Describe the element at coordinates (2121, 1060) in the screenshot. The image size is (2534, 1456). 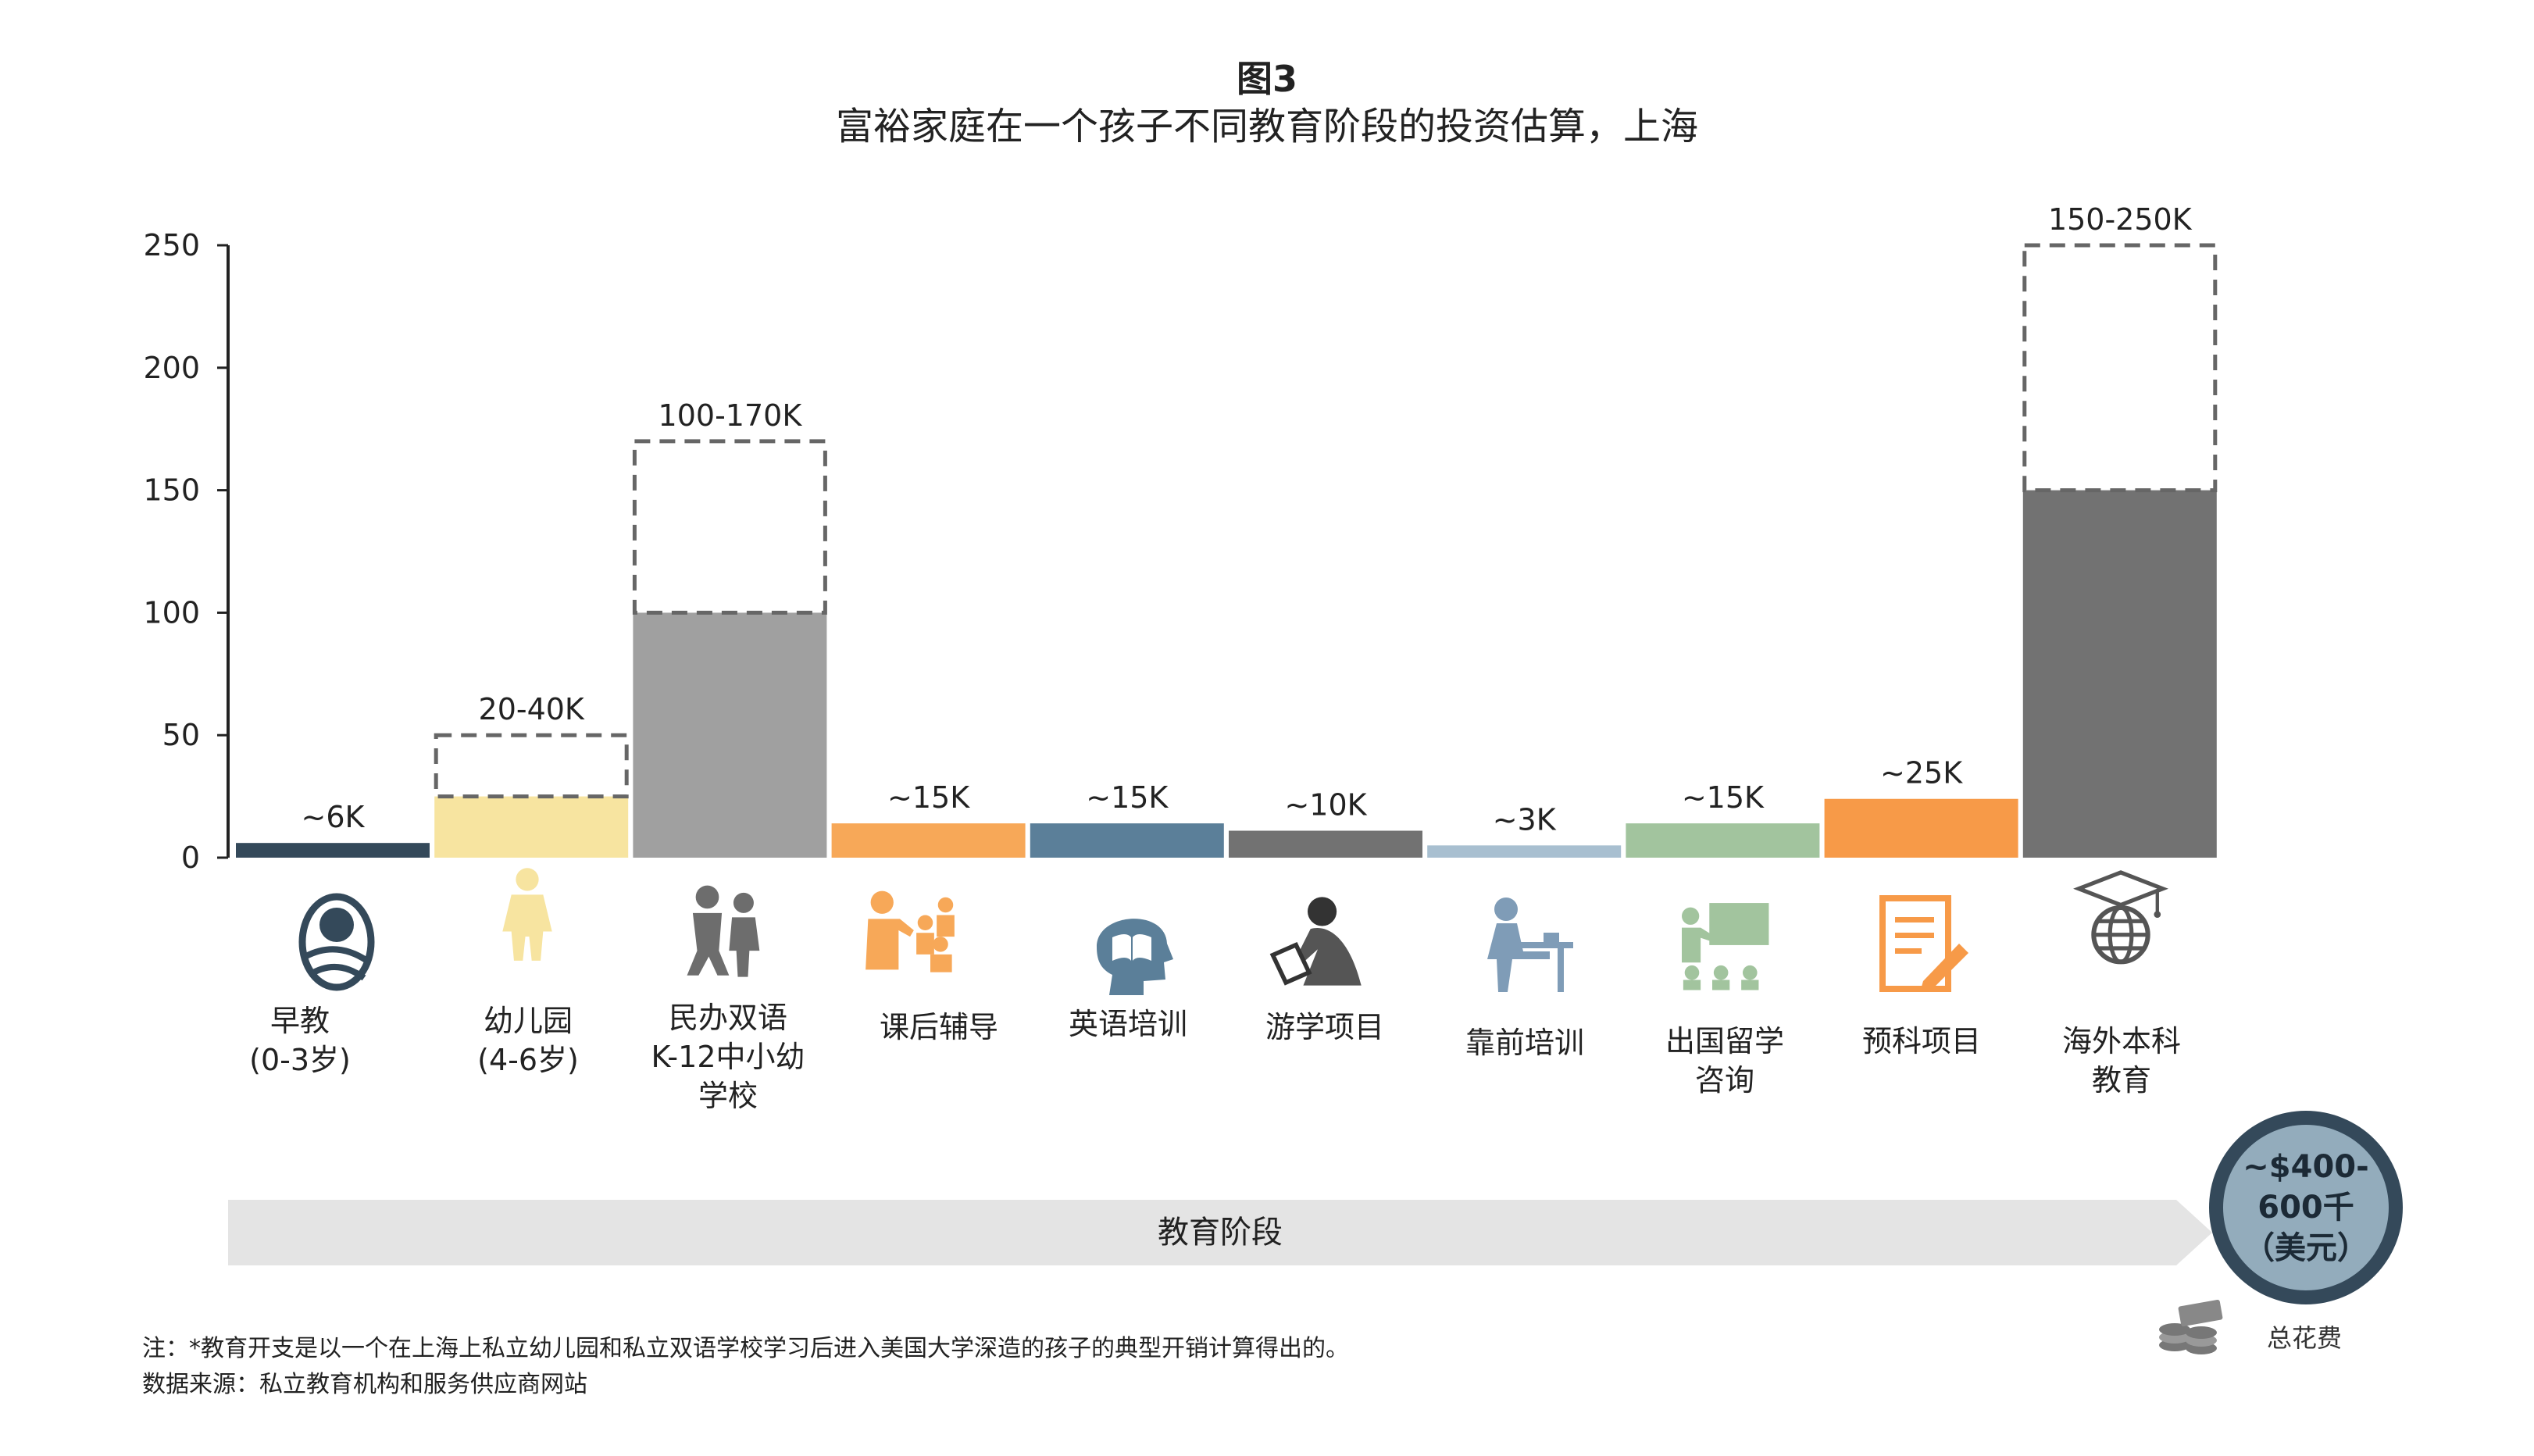
I see `category-label: 海外本科 教育` at that location.